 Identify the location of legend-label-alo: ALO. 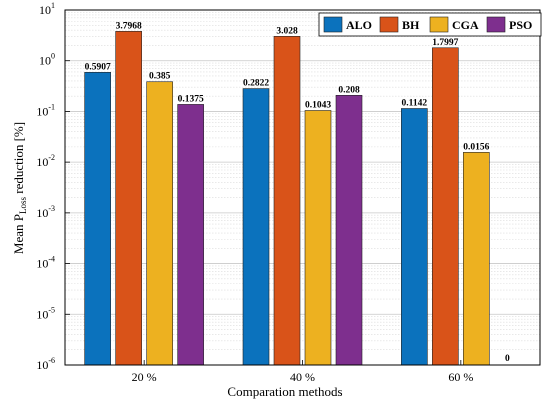
(359, 25).